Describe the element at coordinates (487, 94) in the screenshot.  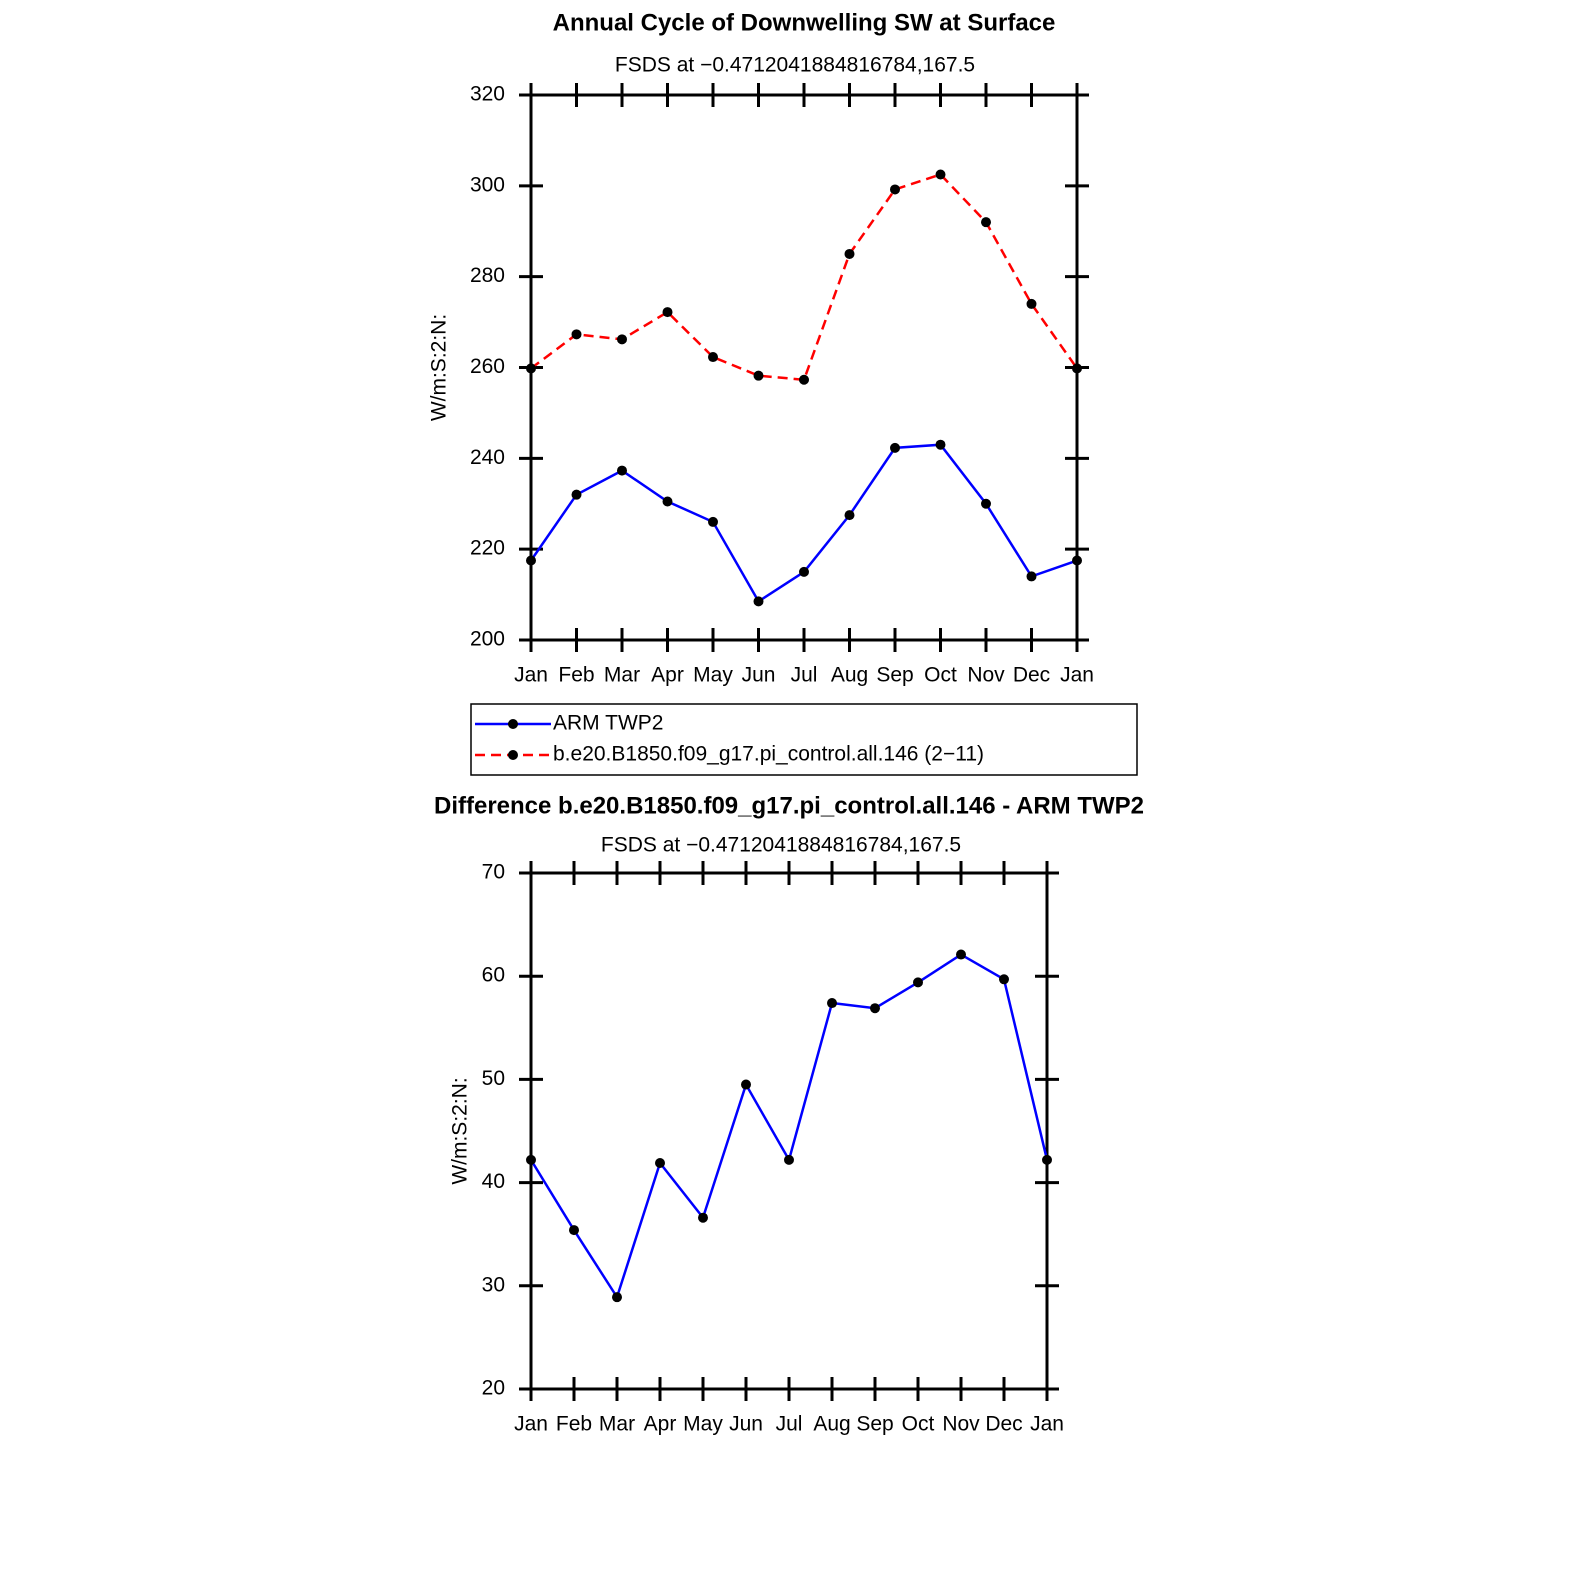
I see `y-tick-label: 320` at that location.